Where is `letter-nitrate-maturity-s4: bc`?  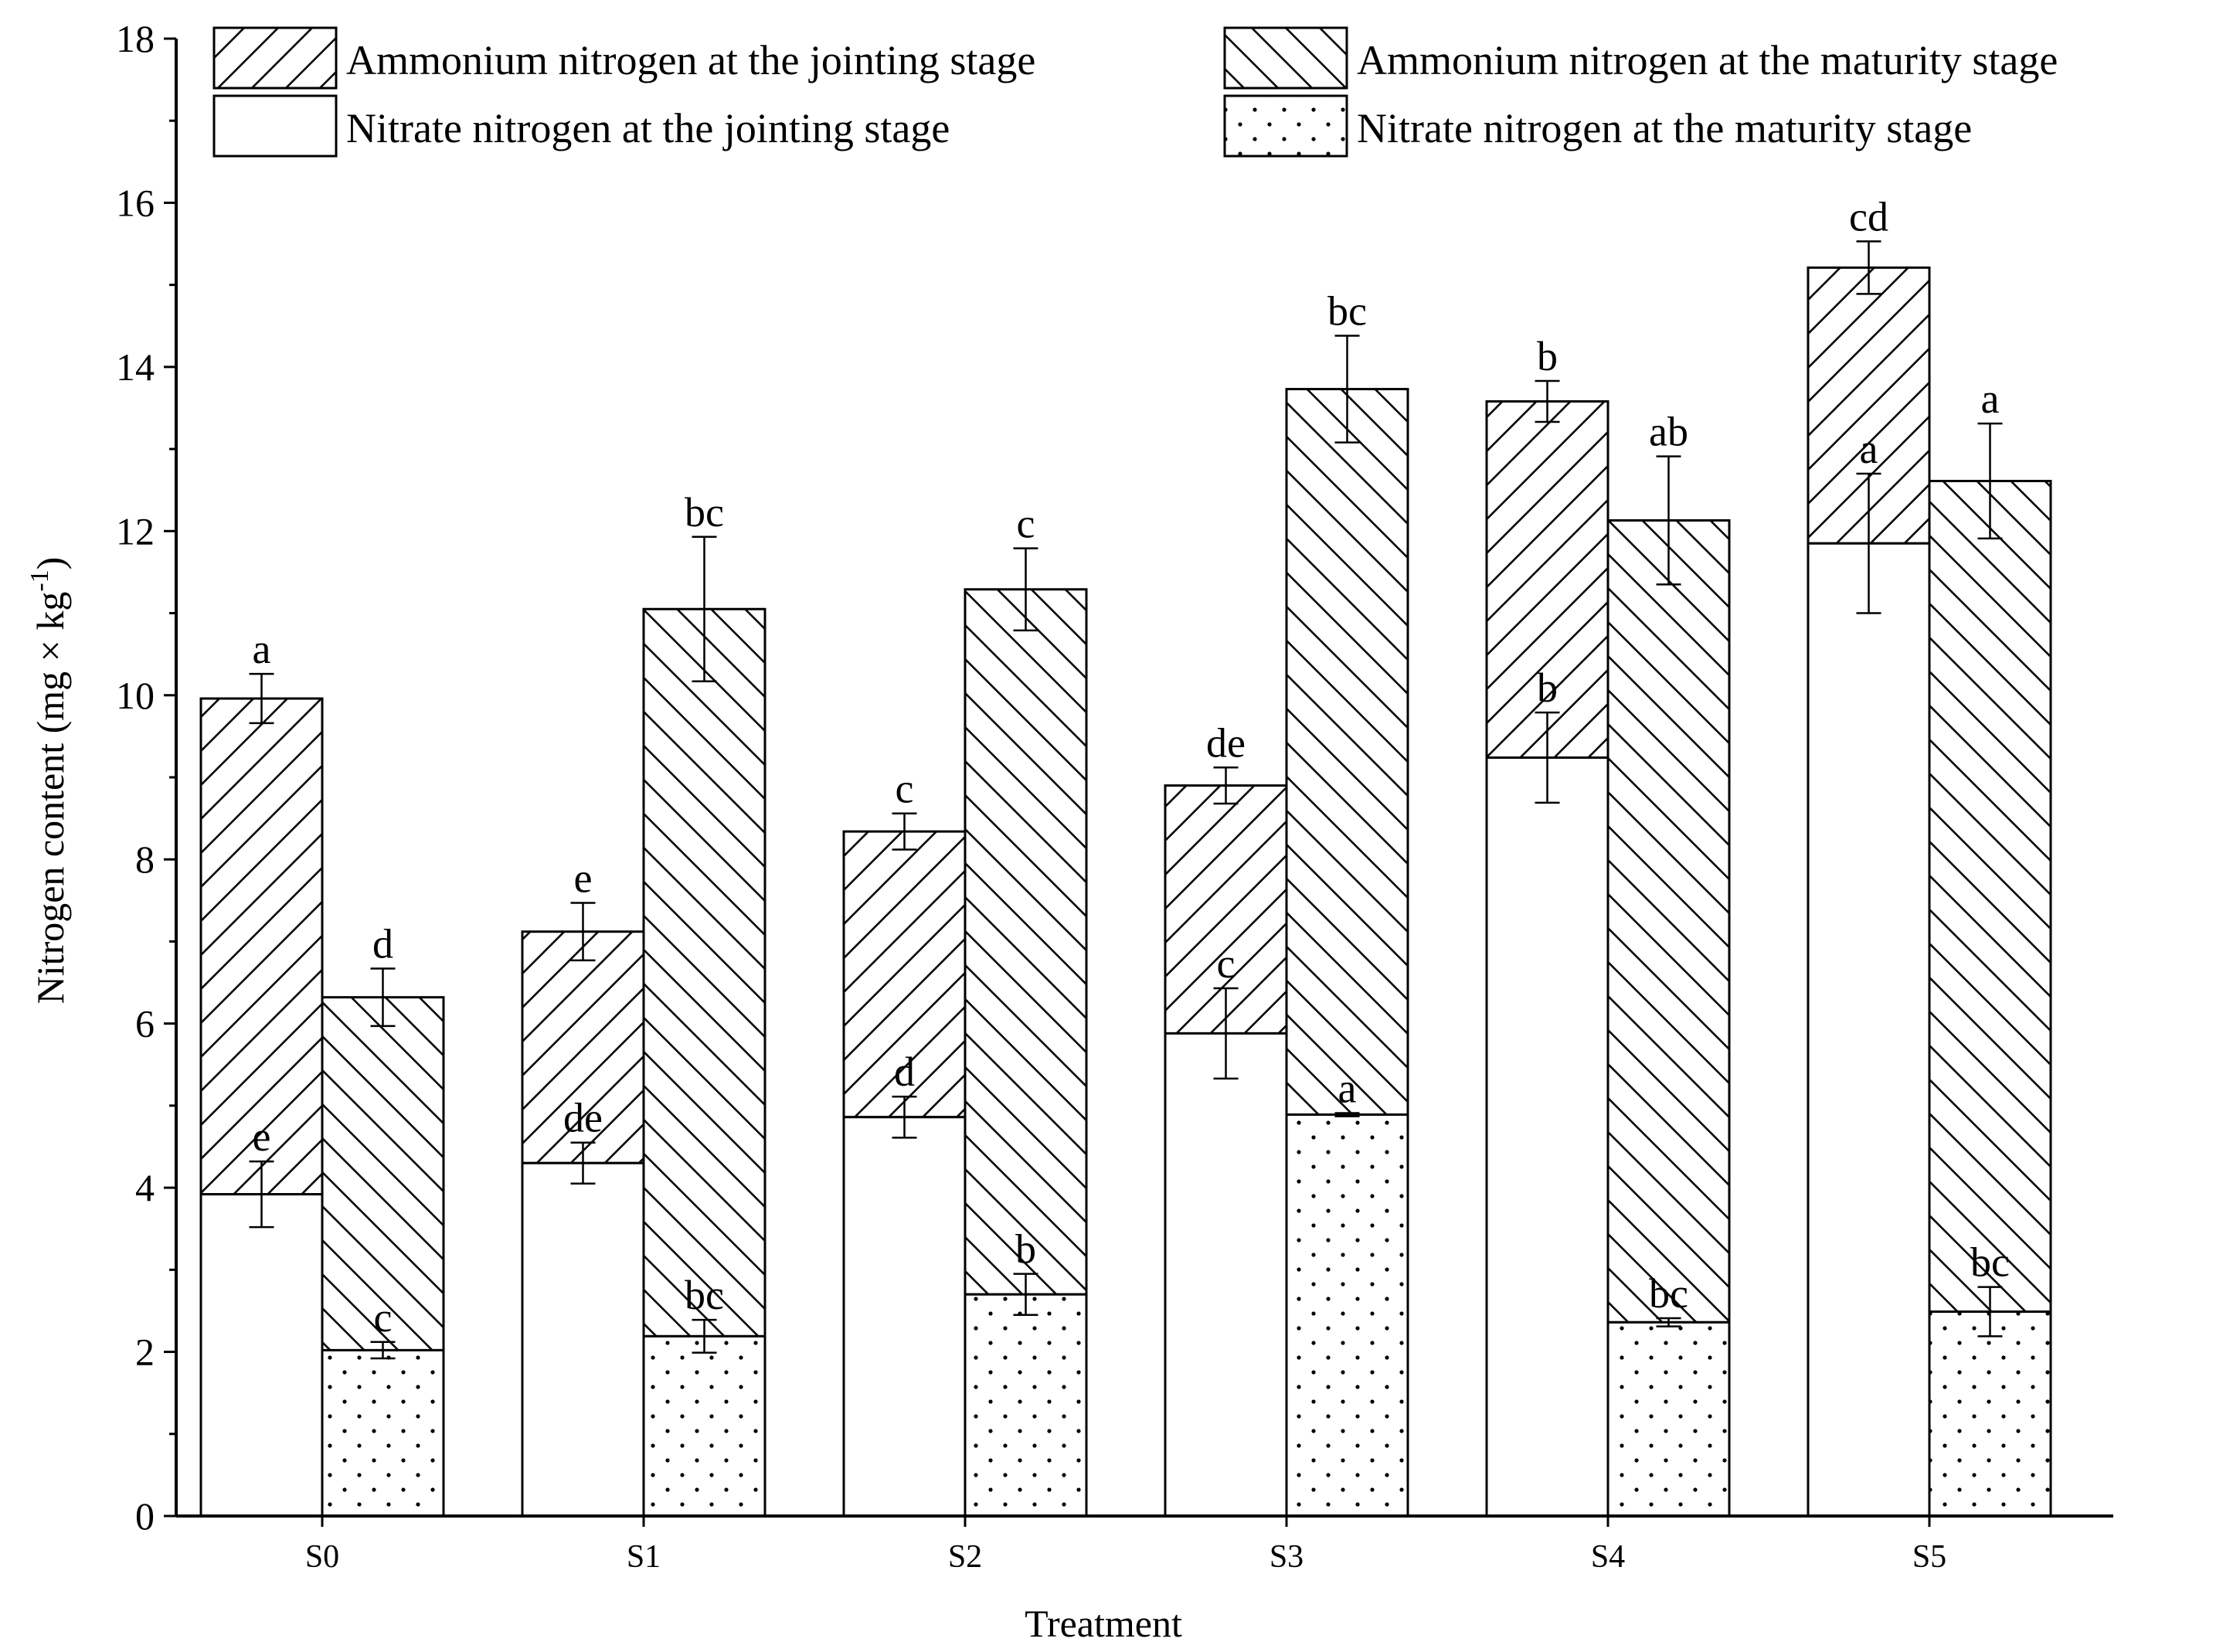 letter-nitrate-maturity-s4: bc is located at coordinates (1668, 1293).